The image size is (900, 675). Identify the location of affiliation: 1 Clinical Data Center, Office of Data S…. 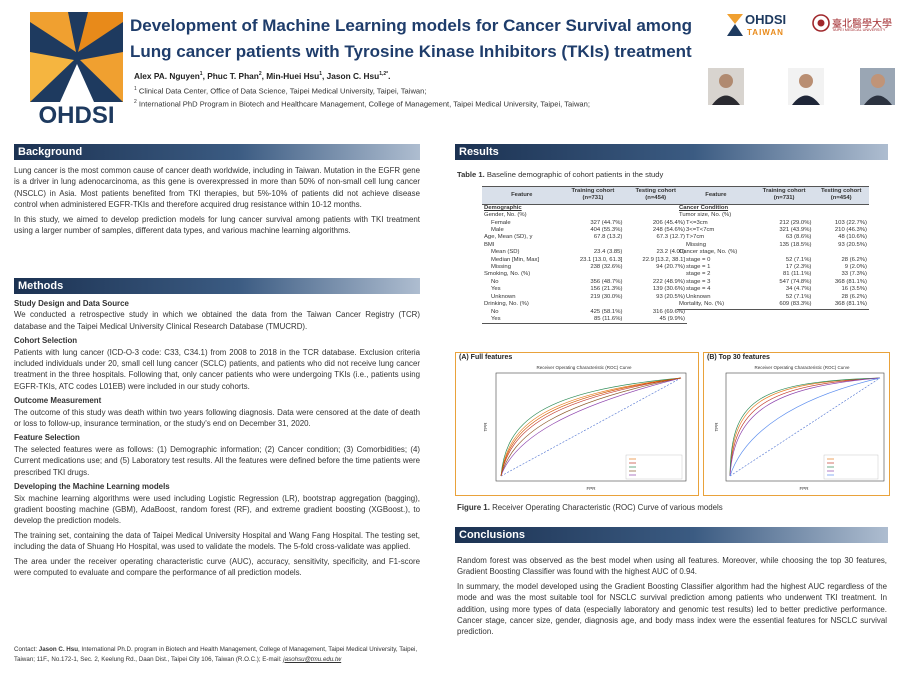
(362, 90).